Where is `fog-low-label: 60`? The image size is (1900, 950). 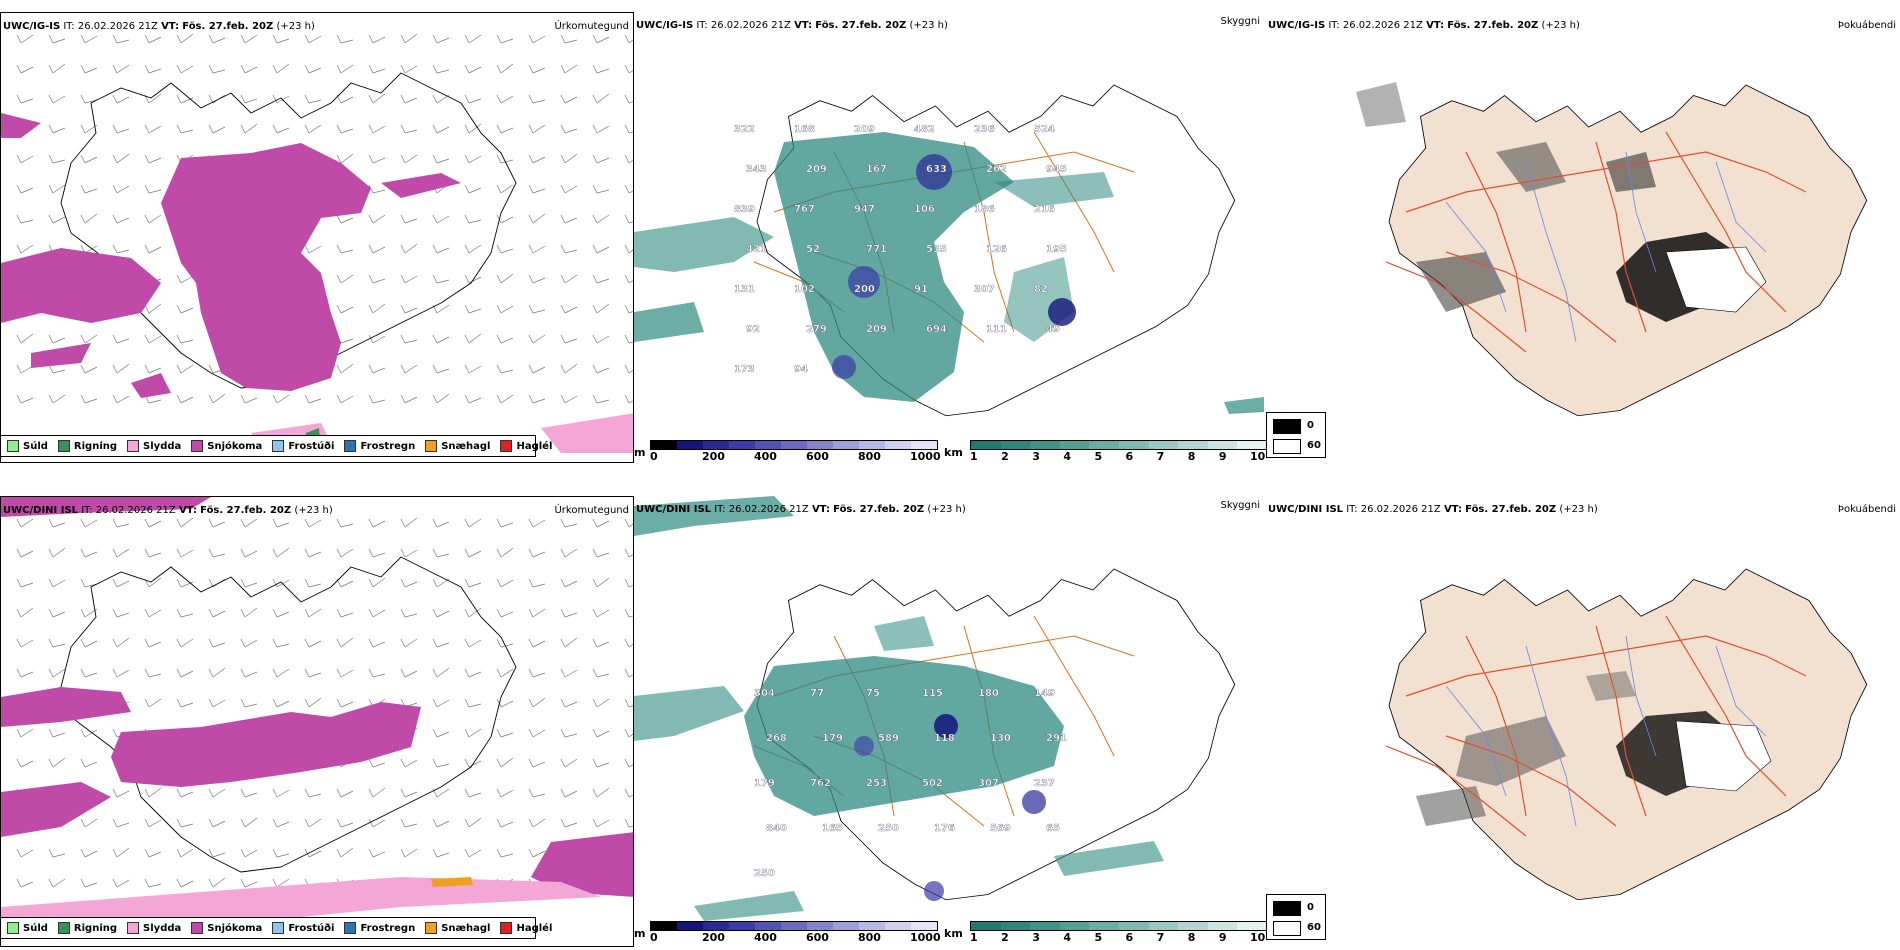 fog-low-label: 60 is located at coordinates (1314, 927).